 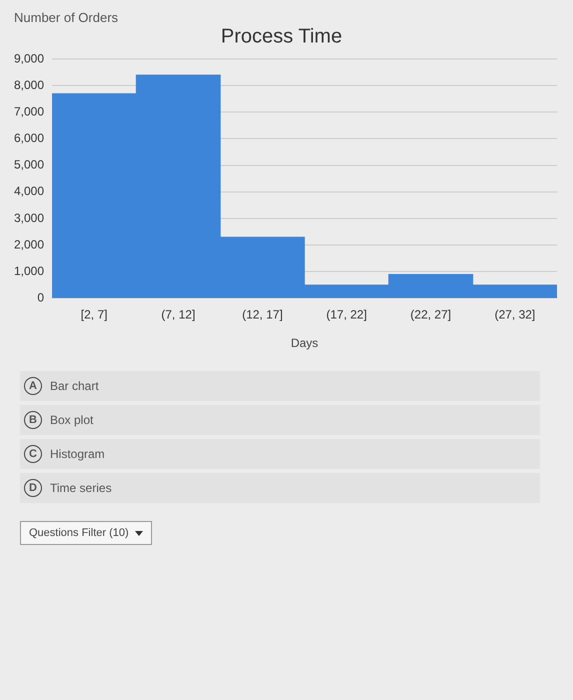 What do you see at coordinates (81, 488) in the screenshot?
I see `text: Time series` at bounding box center [81, 488].